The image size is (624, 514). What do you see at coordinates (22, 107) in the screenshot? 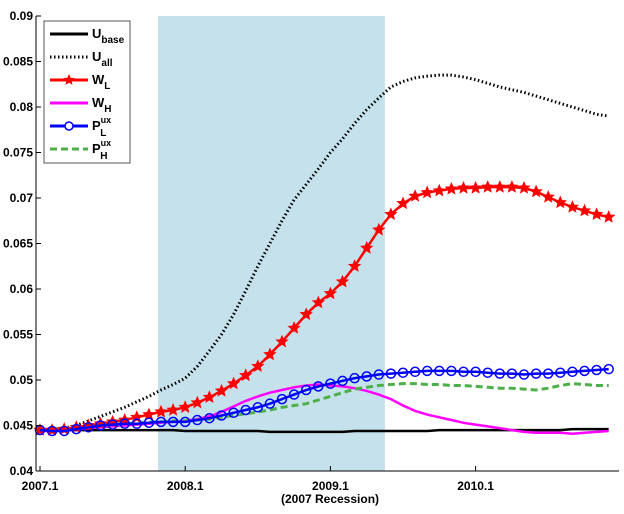
I see `y-tick-label: 0.08` at bounding box center [22, 107].